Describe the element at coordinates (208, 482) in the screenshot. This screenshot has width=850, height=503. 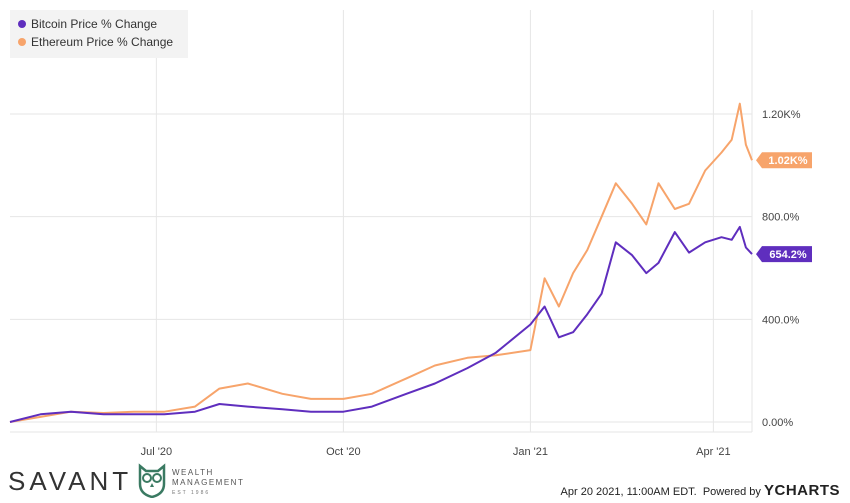
I see `brand-subtitle-line2: MANAGEMENT` at that location.